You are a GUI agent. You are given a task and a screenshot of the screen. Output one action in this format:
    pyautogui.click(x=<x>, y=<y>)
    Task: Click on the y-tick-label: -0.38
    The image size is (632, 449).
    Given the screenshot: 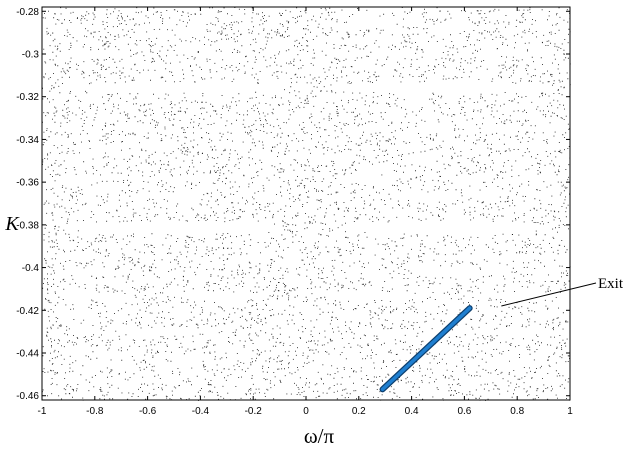 What is the action you would take?
    pyautogui.click(x=27, y=225)
    